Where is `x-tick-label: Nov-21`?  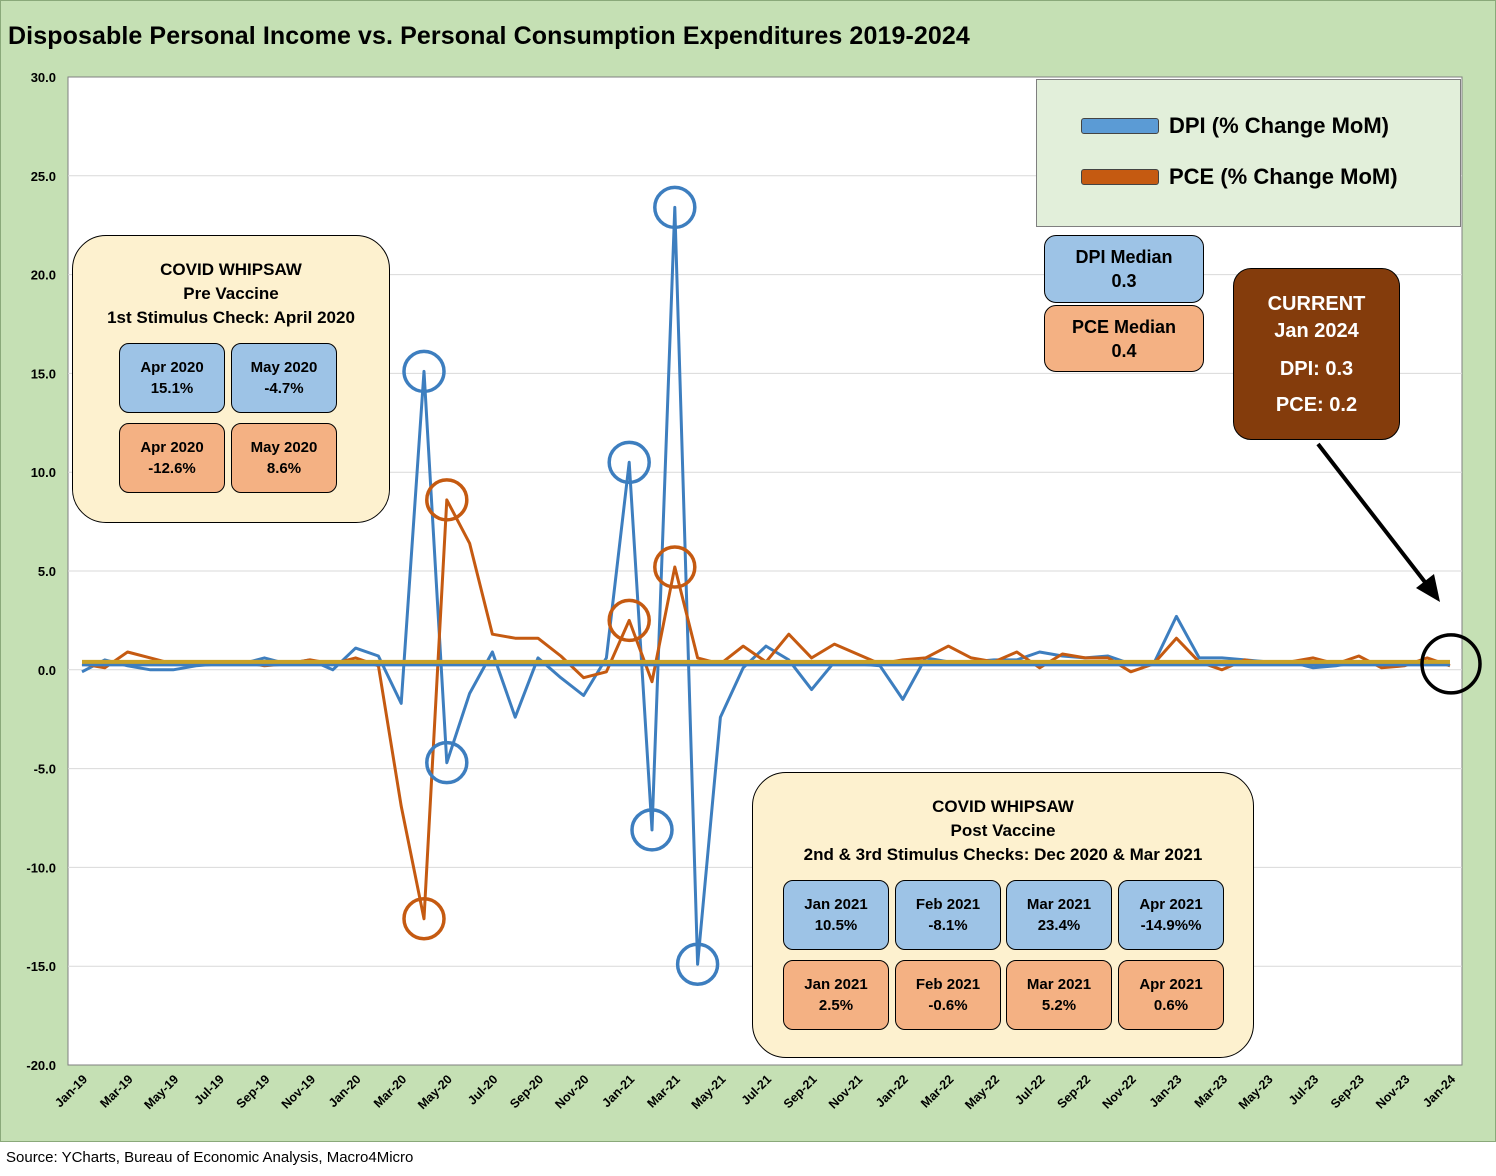 x-tick-label: Nov-21 is located at coordinates (845, 1091).